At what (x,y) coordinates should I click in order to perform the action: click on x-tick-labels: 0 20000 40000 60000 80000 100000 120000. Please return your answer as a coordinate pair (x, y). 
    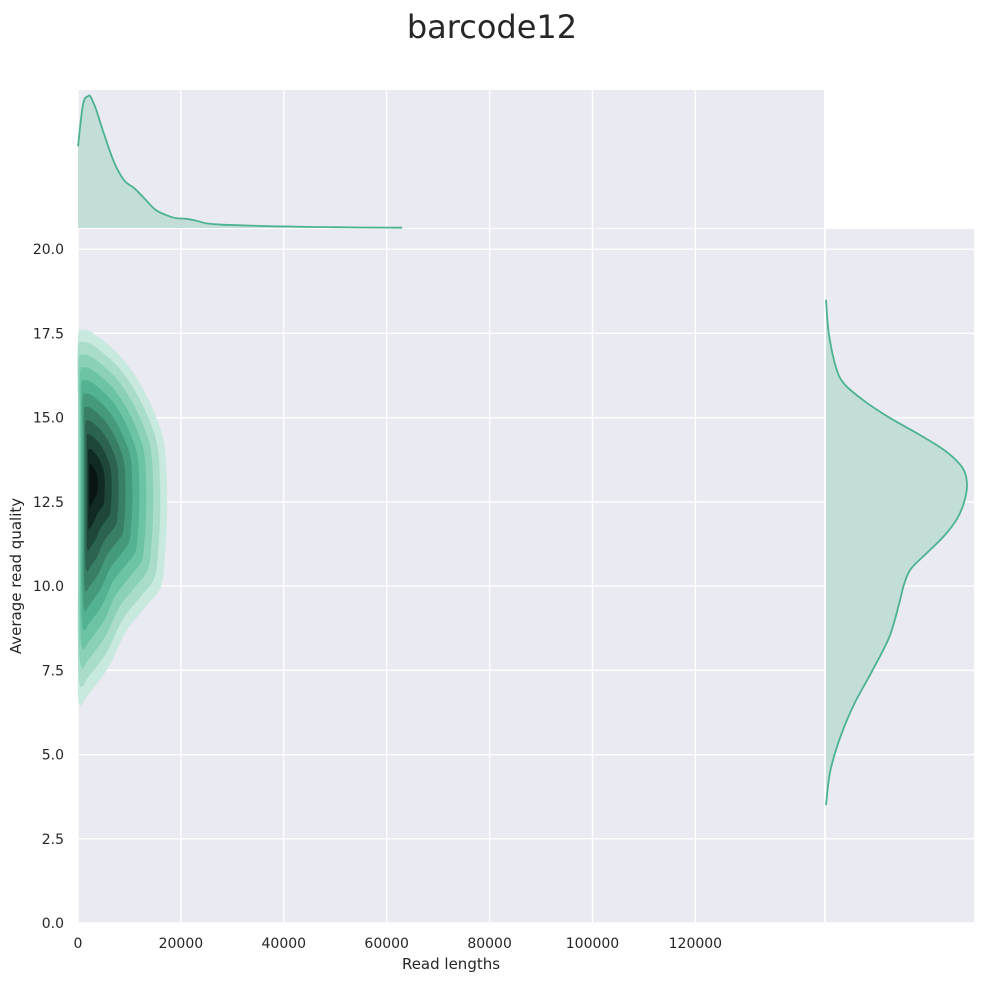
    Looking at the image, I should click on (398, 944).